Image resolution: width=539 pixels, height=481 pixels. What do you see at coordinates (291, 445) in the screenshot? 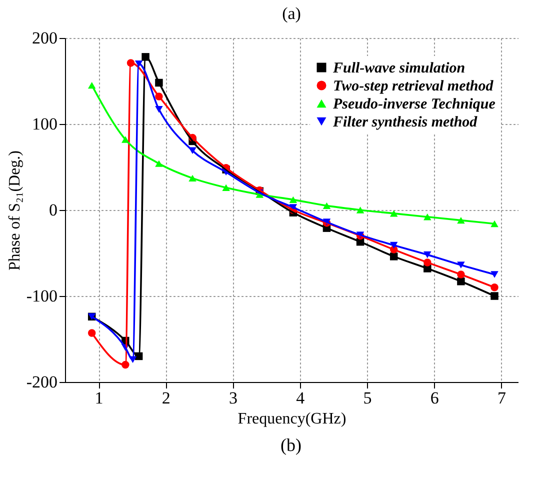
I see `text: (b)` at bounding box center [291, 445].